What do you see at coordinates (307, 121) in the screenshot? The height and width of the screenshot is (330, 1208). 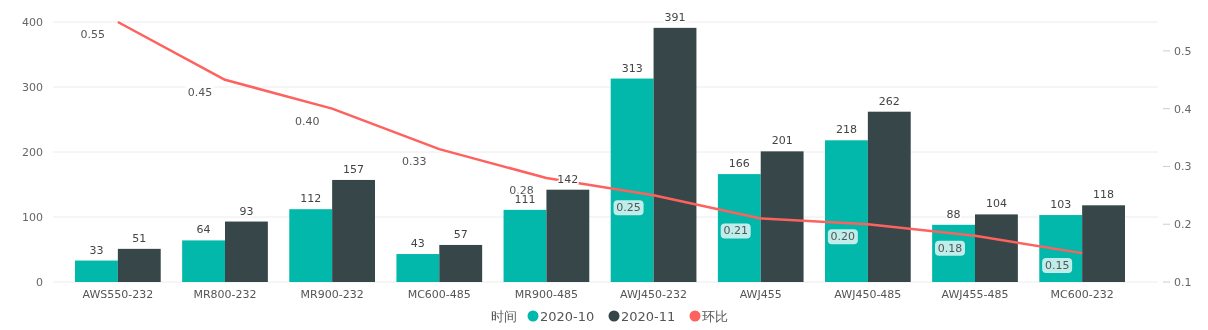 I see `data-label: 0.40` at bounding box center [307, 121].